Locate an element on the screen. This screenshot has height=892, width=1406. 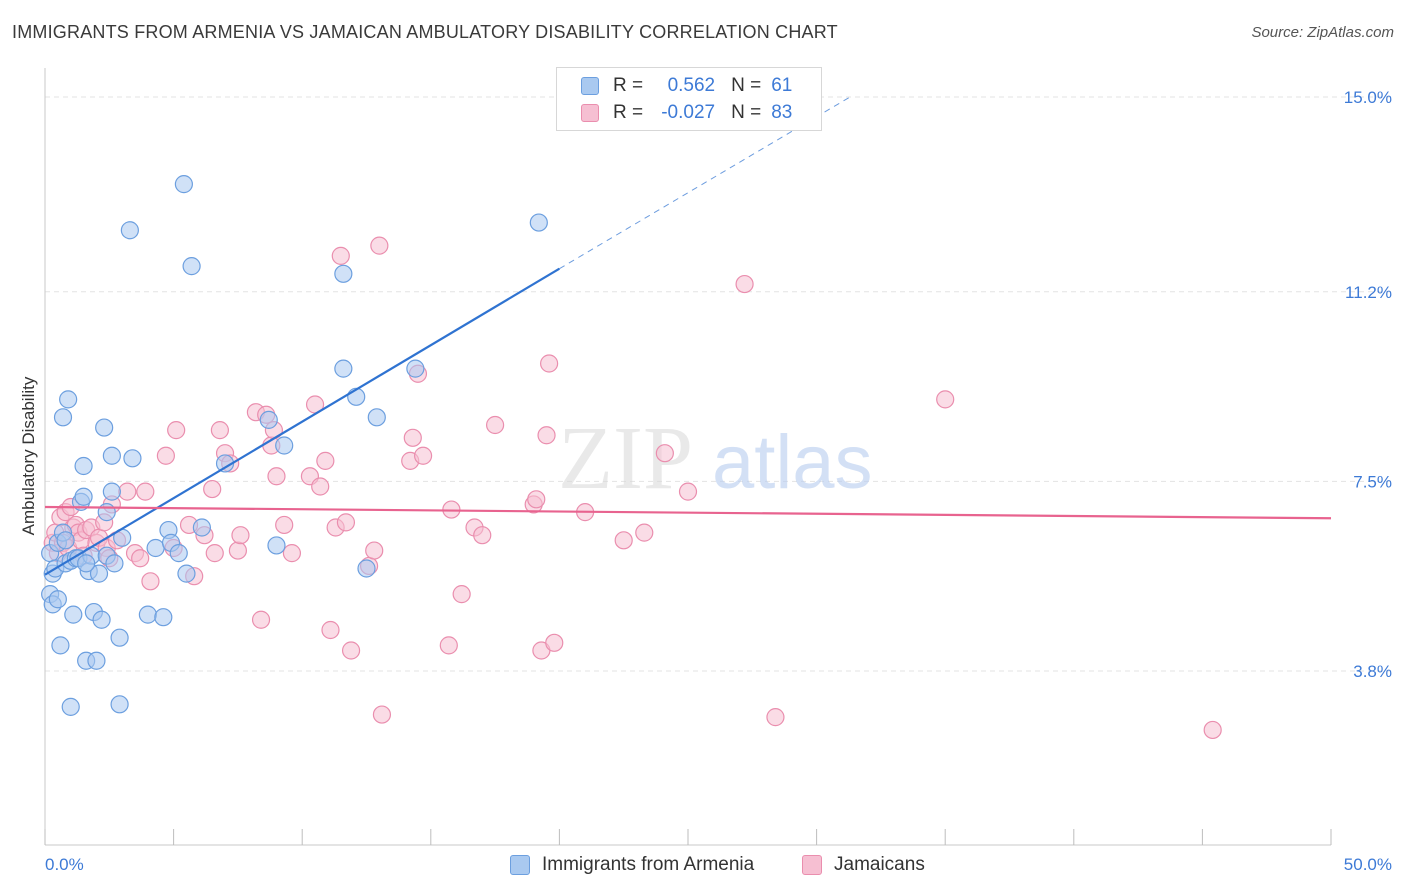
legend-row-armenia: R = 0.562 N = 61 is located at coordinates (686, 86).